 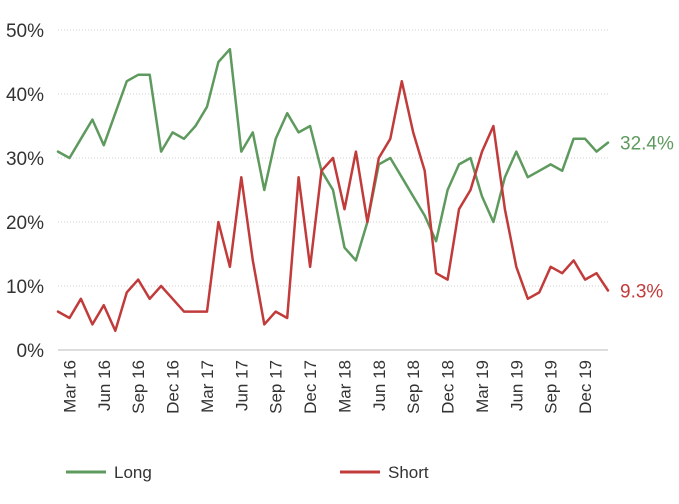 I want to click on y-tick-label: 10%, so click(x=25, y=287).